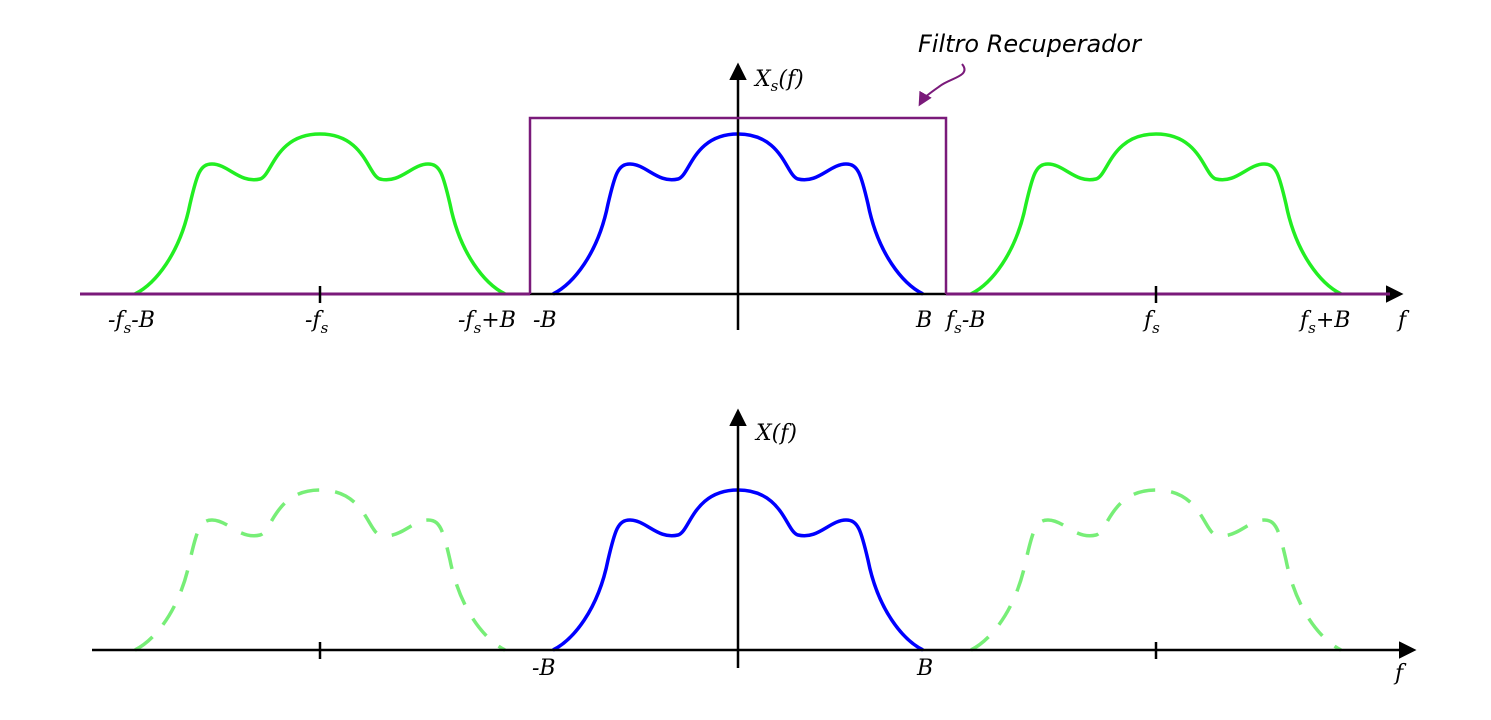 This screenshot has width=1491, height=720. What do you see at coordinates (131, 322) in the screenshot?
I see `tick-label-neg-fs-minus-b: -fs-B` at bounding box center [131, 322].